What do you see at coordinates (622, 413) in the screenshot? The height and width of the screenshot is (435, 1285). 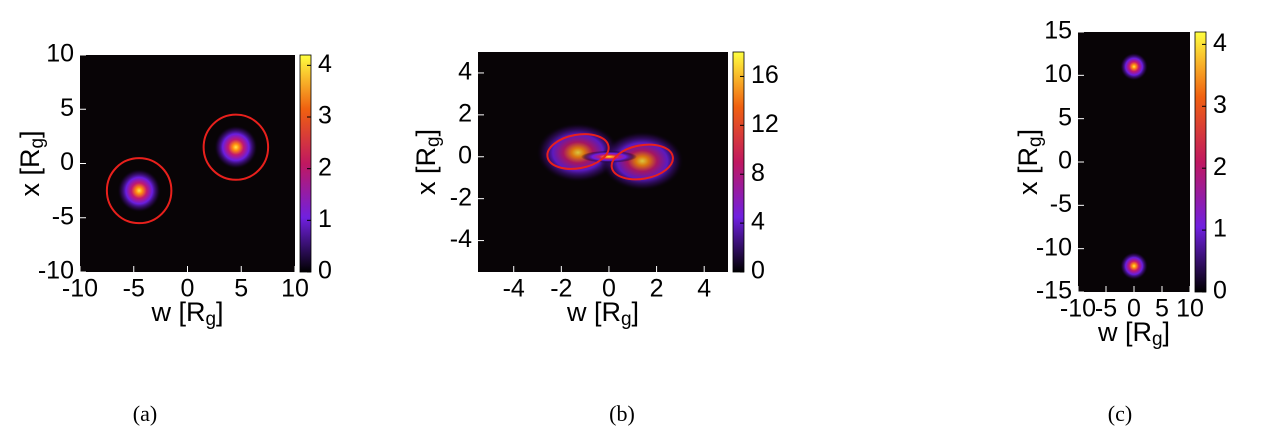 I see `caption: (b)` at bounding box center [622, 413].